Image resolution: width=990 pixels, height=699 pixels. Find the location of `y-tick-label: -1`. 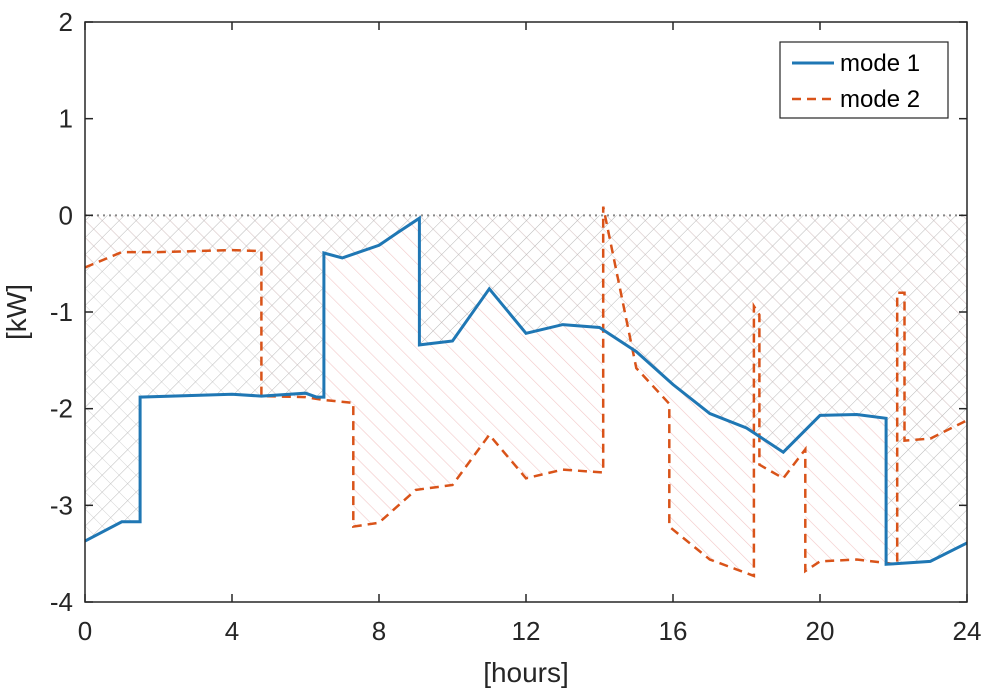

y-tick-label: -1 is located at coordinates (61, 312).